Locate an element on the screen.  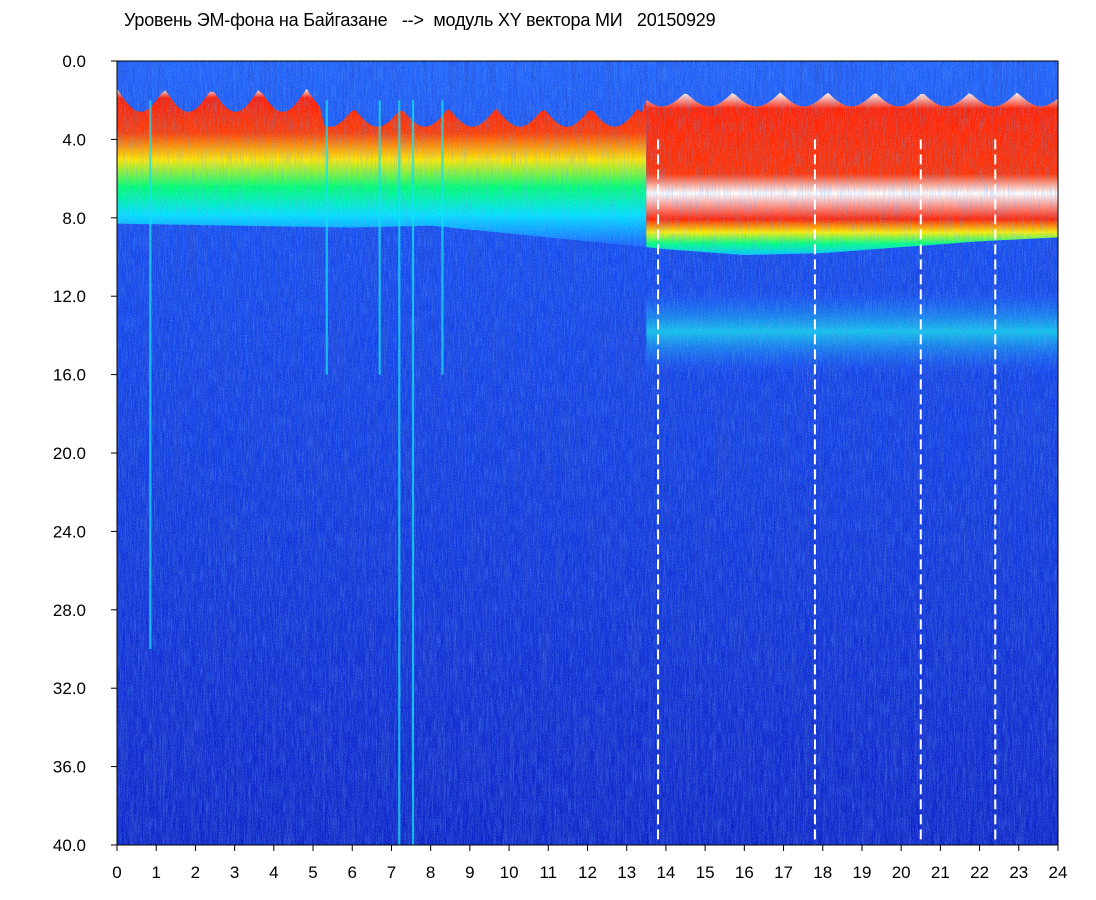
x-axis: 0 1 2 3 4 5 6 7 8 9 10 11 12 13 14 15 16 17 18 19 20 21 22 23 24 is located at coordinates (589, 863).